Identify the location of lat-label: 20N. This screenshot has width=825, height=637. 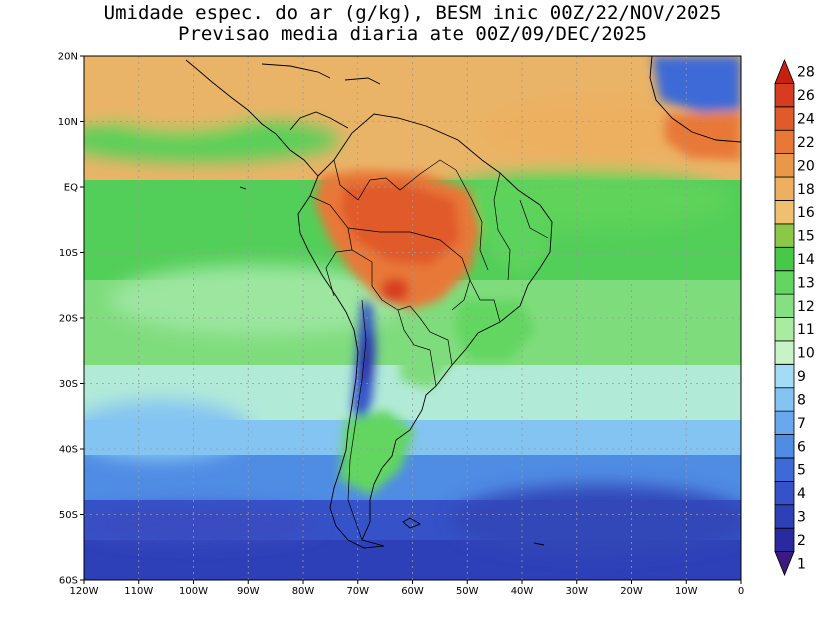
(68, 57).